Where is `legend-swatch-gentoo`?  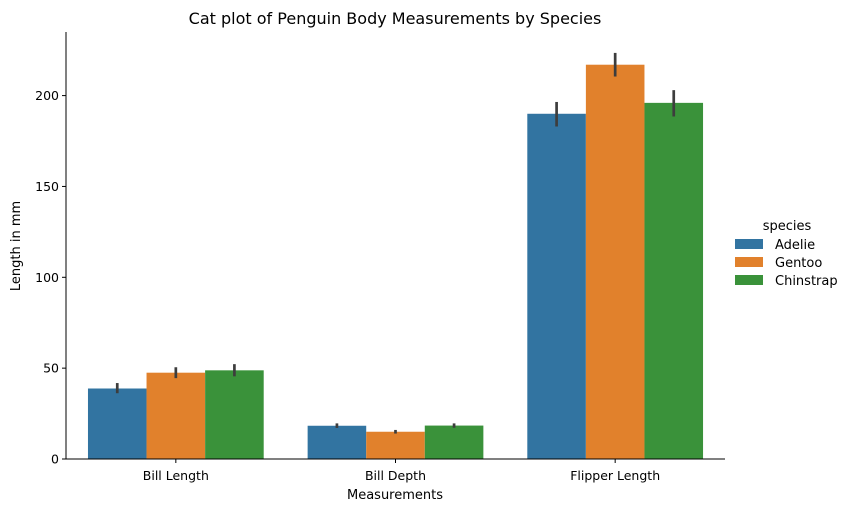 legend-swatch-gentoo is located at coordinates (749, 262).